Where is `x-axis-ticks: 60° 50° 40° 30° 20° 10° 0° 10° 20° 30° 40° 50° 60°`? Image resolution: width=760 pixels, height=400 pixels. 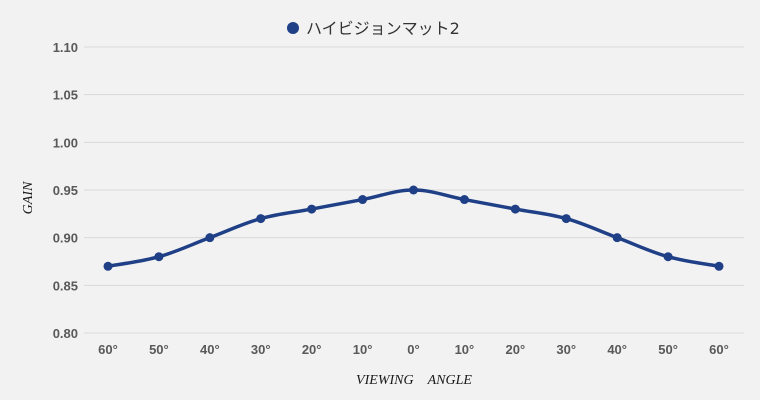
x-axis-ticks: 60° 50° 40° 30° 20° 10° 0° 10° 20° 30° 40° 50° 60° is located at coordinates (413, 349).